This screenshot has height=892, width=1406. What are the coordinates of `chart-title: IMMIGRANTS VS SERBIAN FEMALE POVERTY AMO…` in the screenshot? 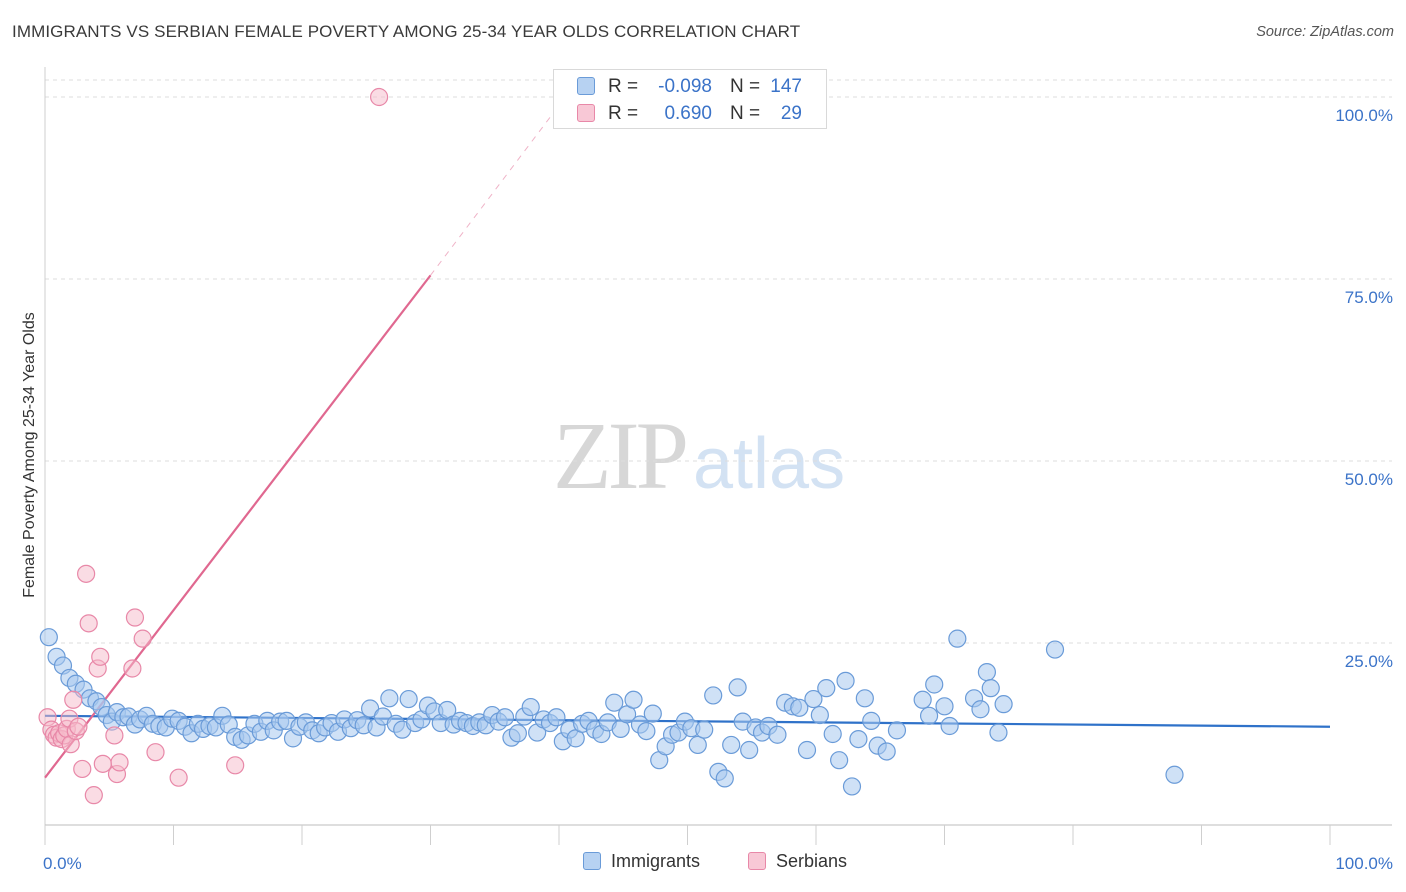 It's located at (406, 31).